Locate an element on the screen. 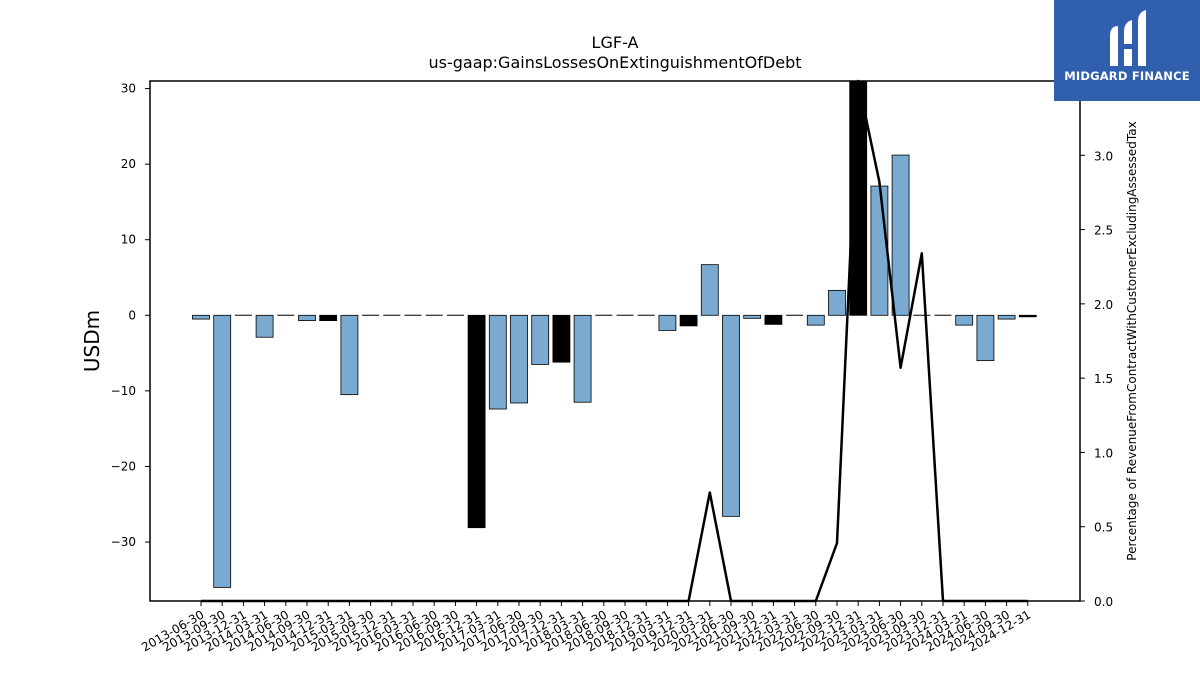 This screenshot has height=675, width=1200. y-tick-label: 10 is located at coordinates (128, 240).